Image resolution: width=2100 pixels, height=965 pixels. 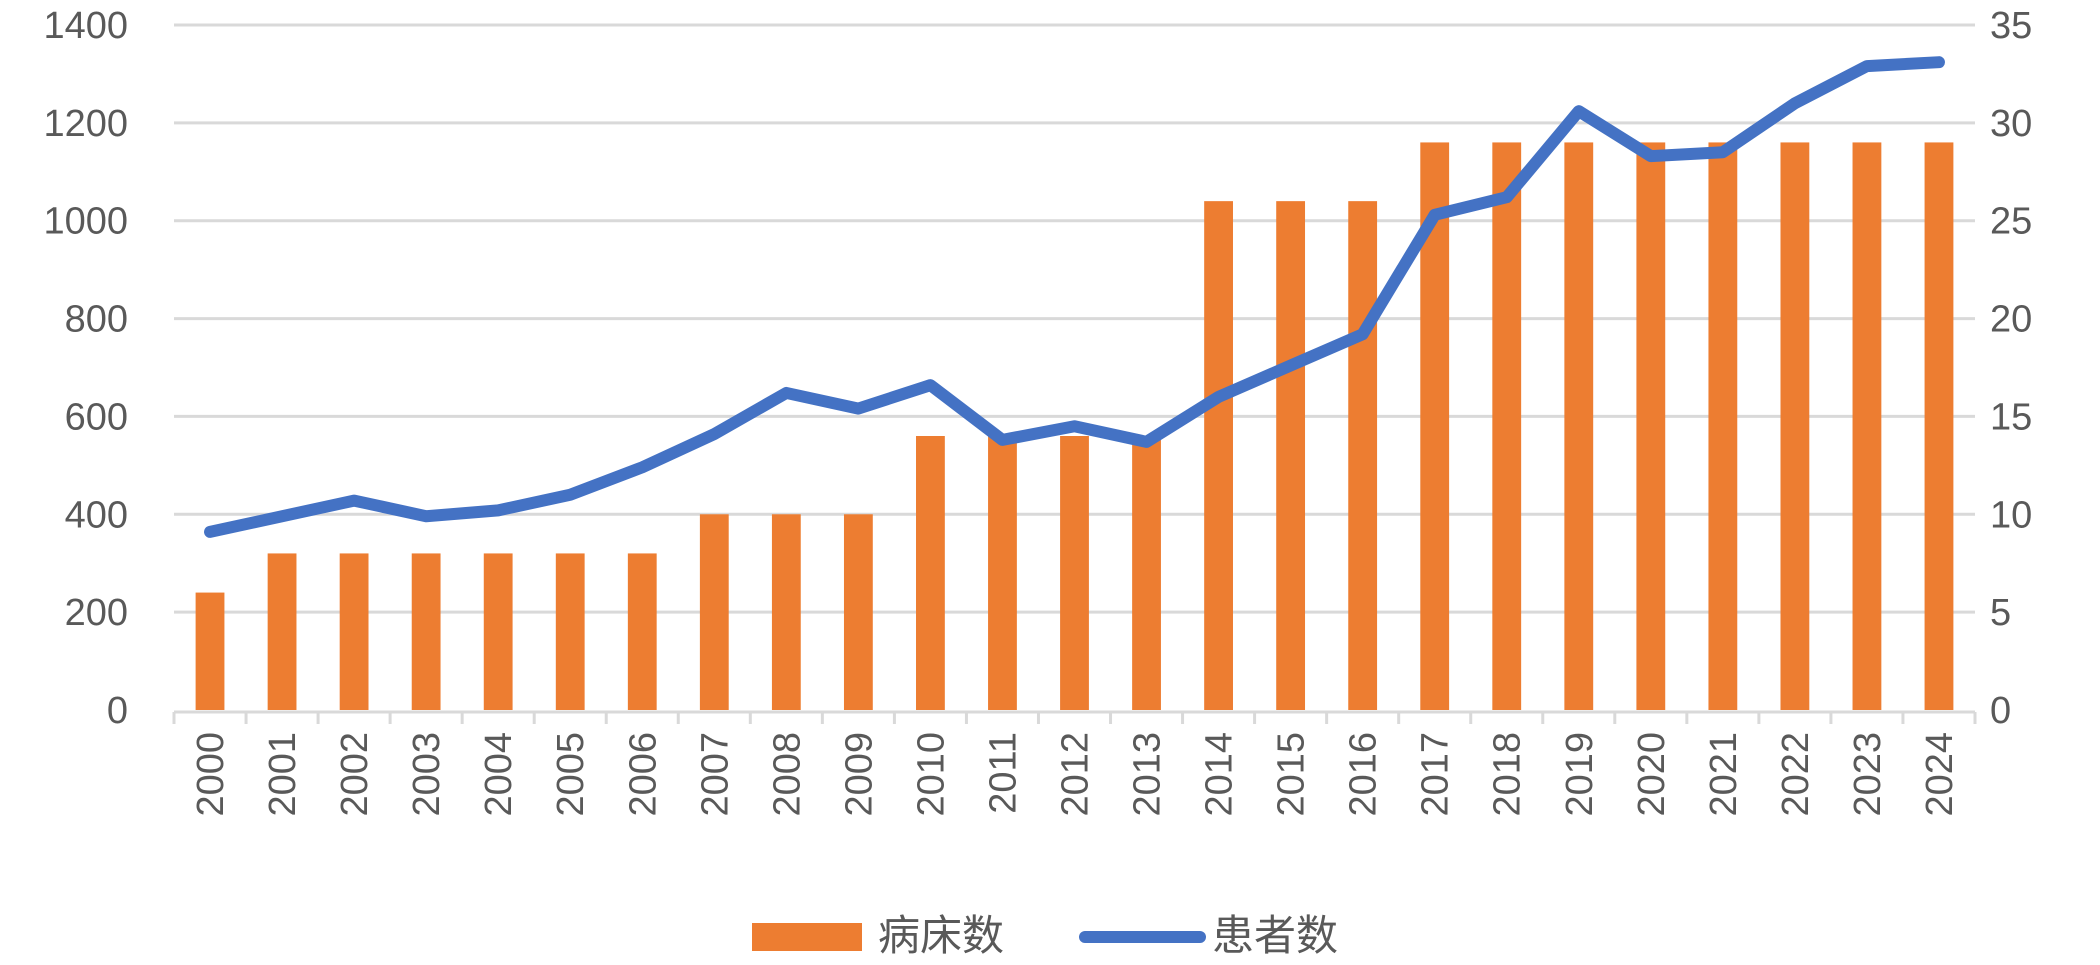 I want to click on y-right-tick-label: 5, so click(x=2000, y=613).